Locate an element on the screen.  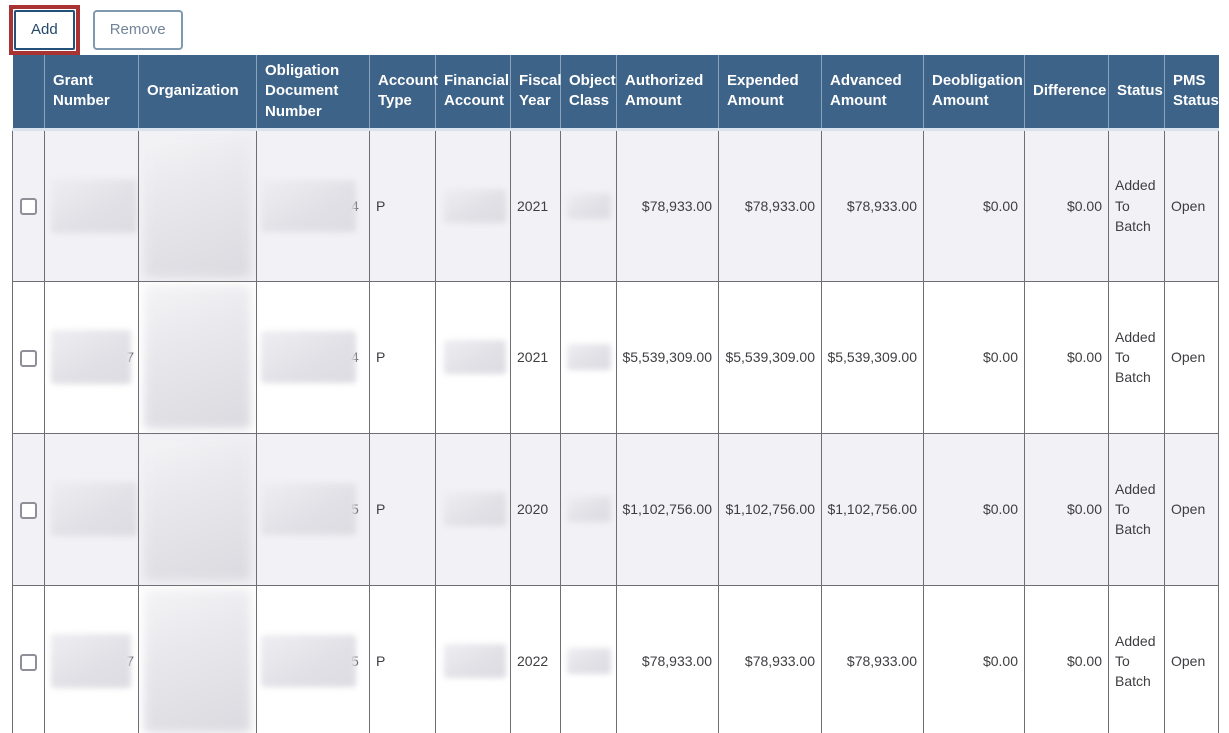
add-button-highlight-box: Add is located at coordinates (44, 30).